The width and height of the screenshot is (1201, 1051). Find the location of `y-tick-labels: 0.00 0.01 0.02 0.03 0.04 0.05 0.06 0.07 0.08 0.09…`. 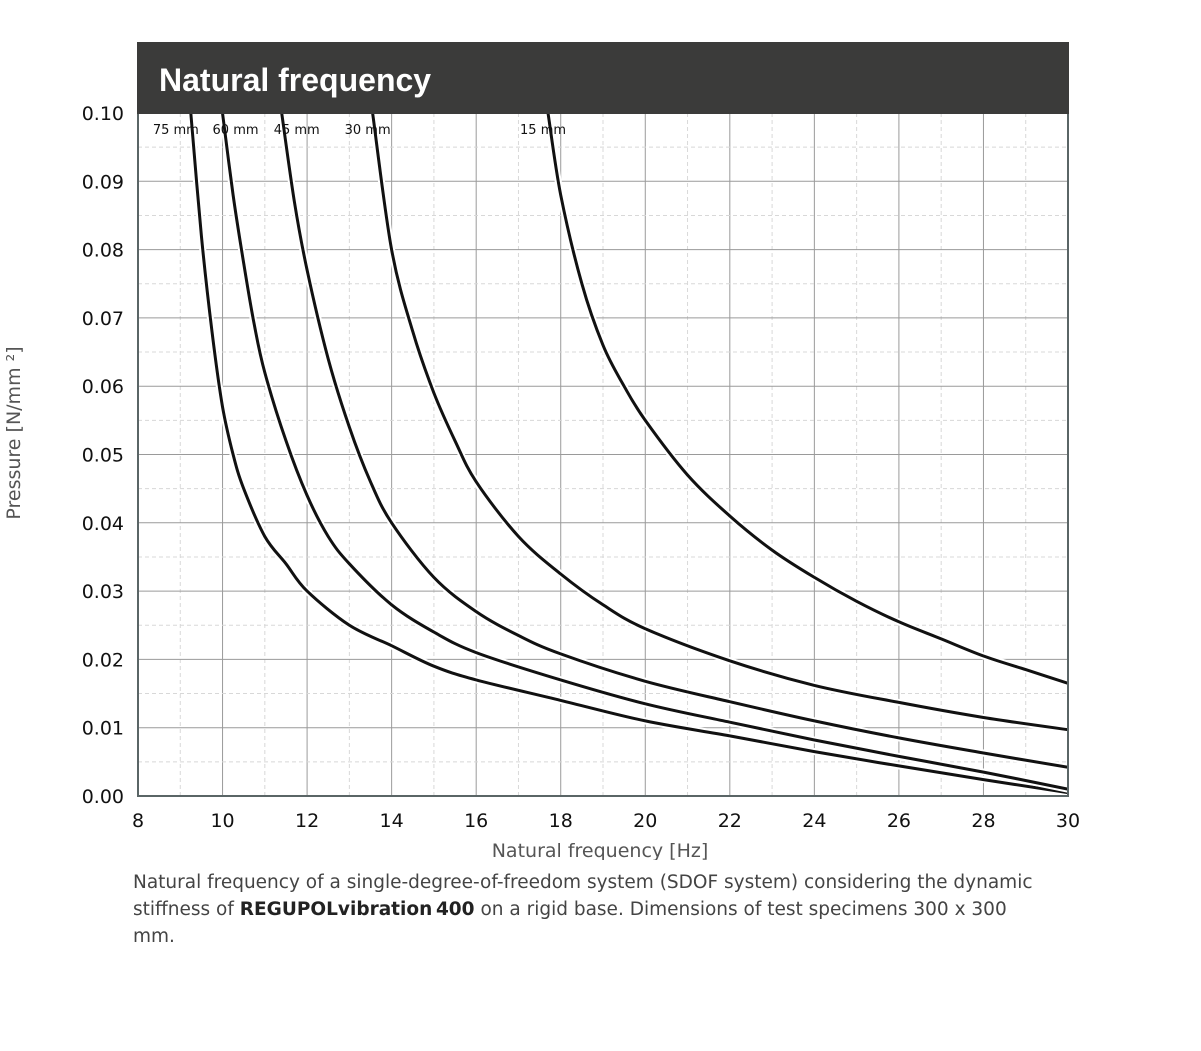

y-tick-labels: 0.00 0.01 0.02 0.03 0.04 0.05 0.06 0.07 0.08 0.09… is located at coordinates (103, 455).